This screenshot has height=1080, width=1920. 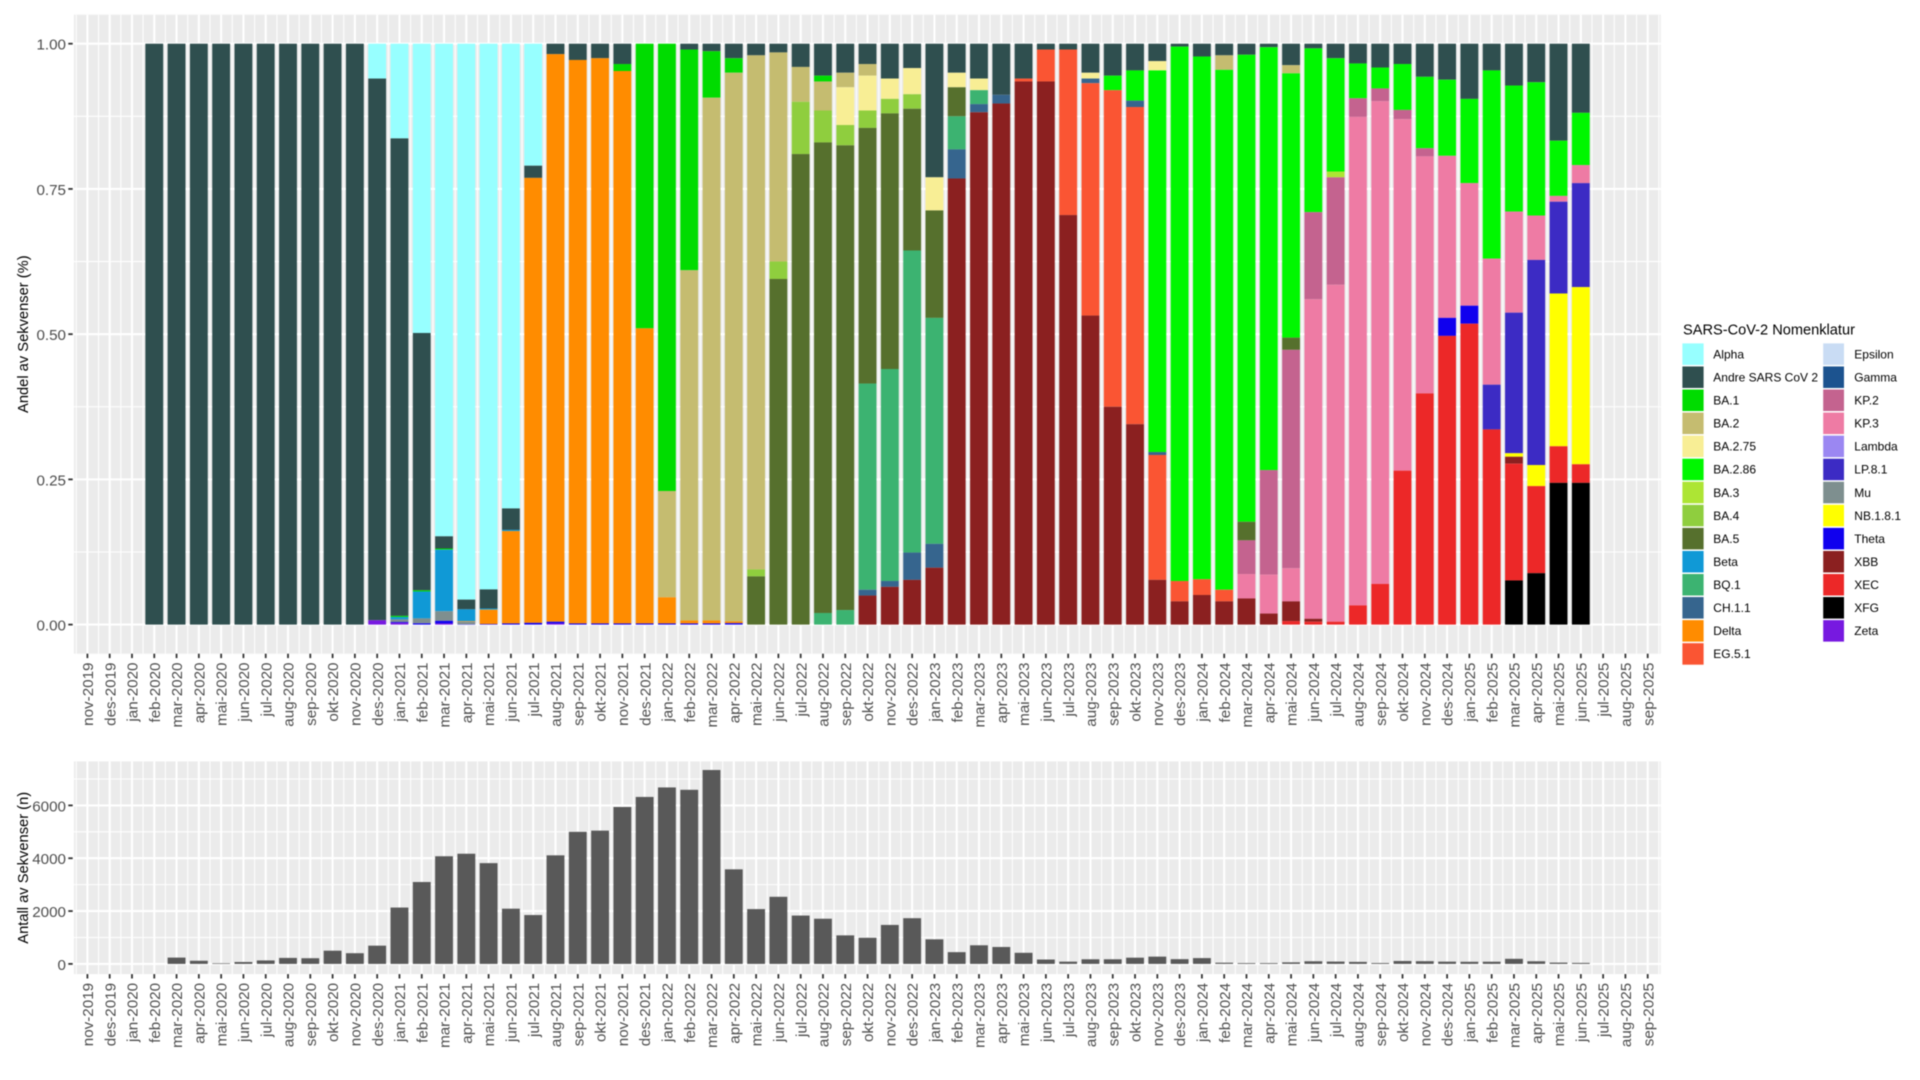 I want to click on svg-text: aug-2021, so click(x=556, y=1015).